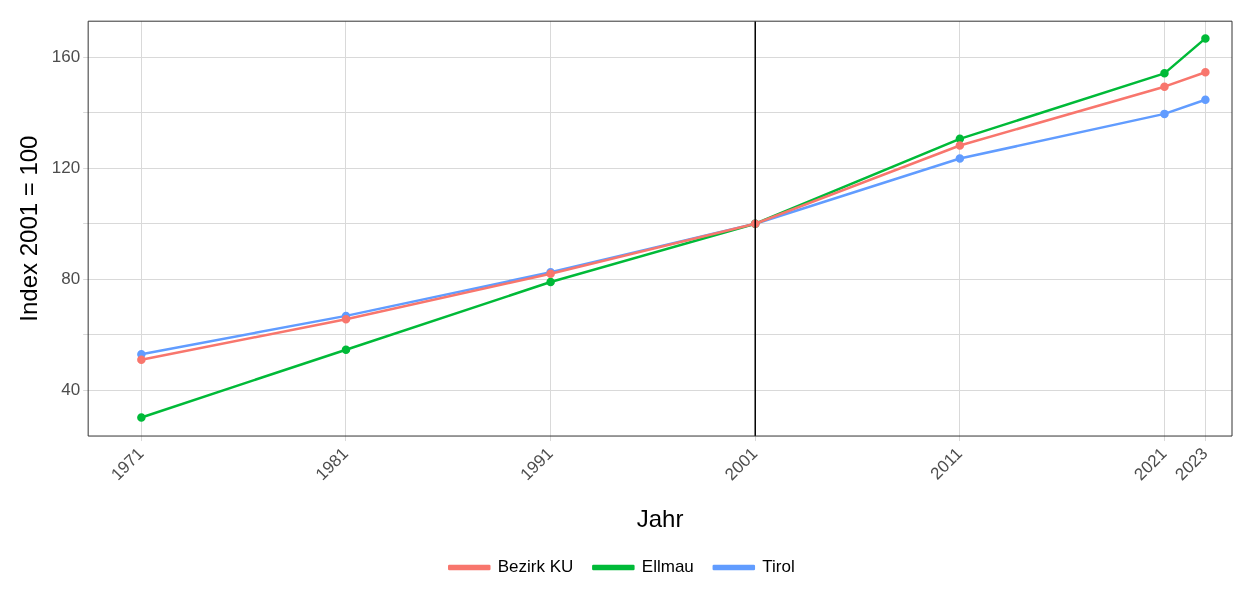  What do you see at coordinates (66, 167) in the screenshot?
I see `y-tick-label: 120` at bounding box center [66, 167].